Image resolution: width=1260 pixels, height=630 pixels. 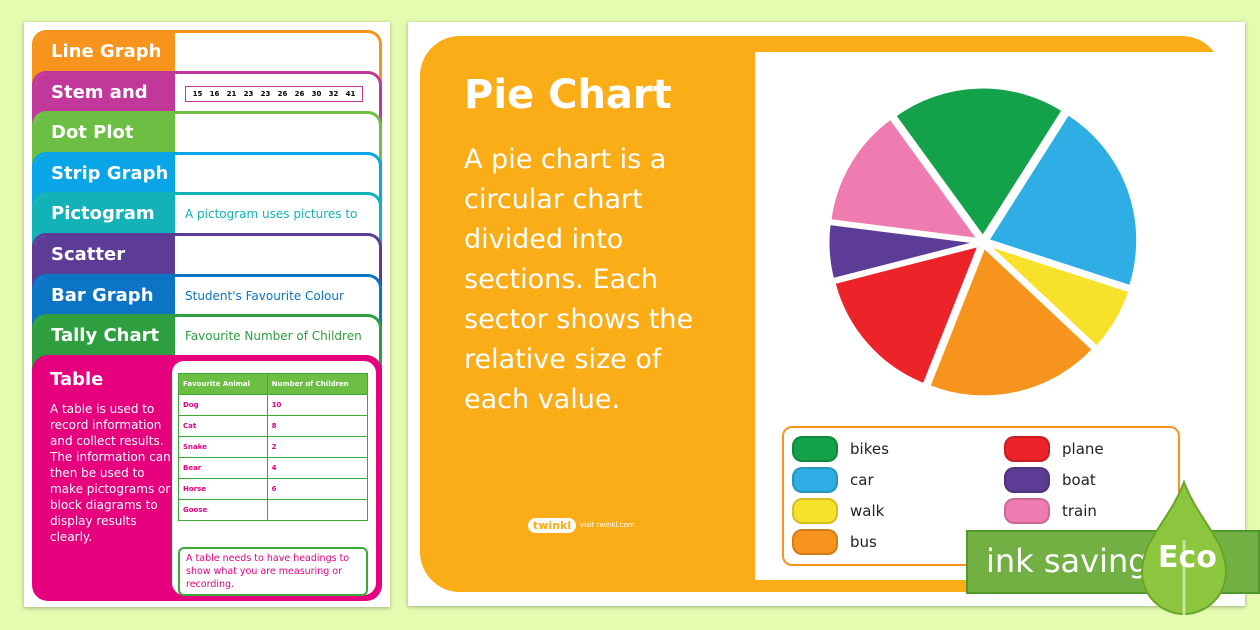 What do you see at coordinates (231, 93) in the screenshot?
I see `number: 21` at bounding box center [231, 93].